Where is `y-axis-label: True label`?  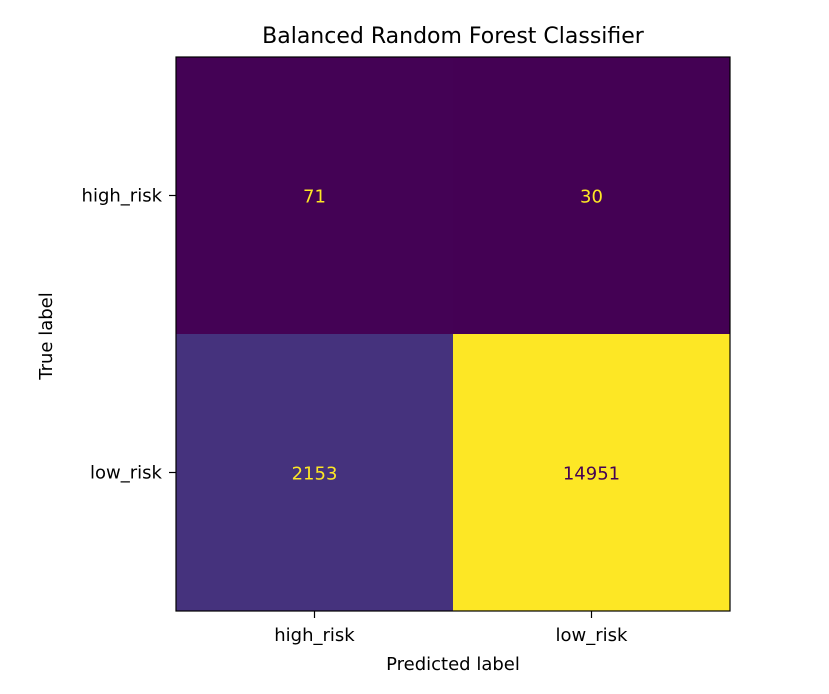
y-axis-label: True label is located at coordinates (46, 336).